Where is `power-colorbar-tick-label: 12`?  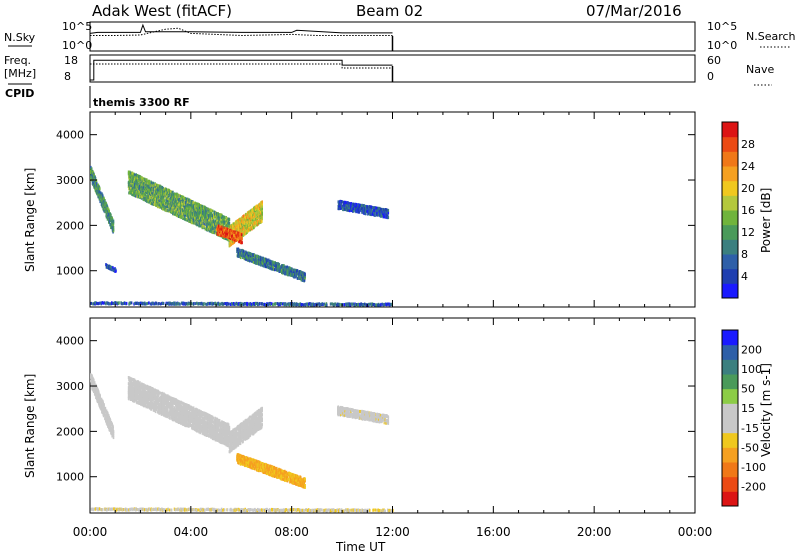 power-colorbar-tick-label: 12 is located at coordinates (748, 232).